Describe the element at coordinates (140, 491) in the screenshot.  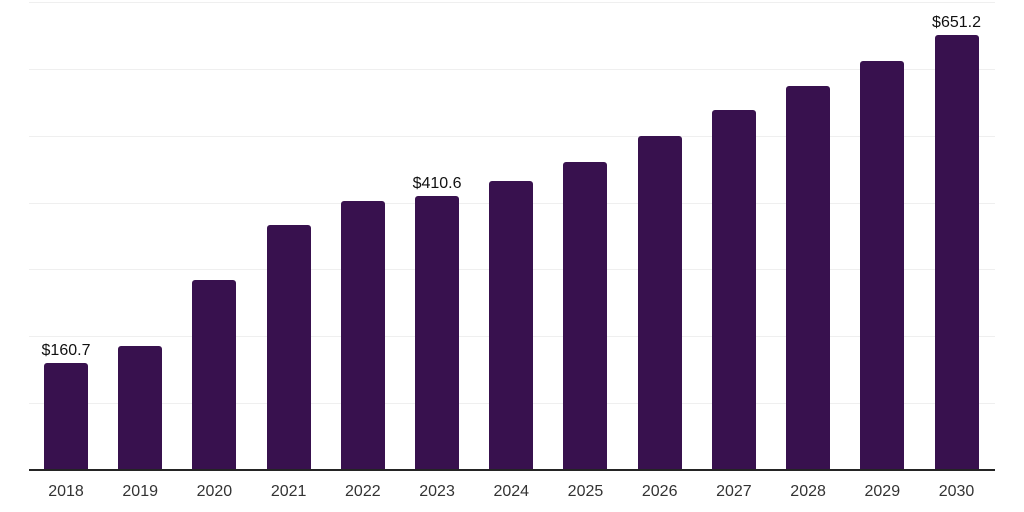
I see `x-axis-label-2019: 2019` at that location.